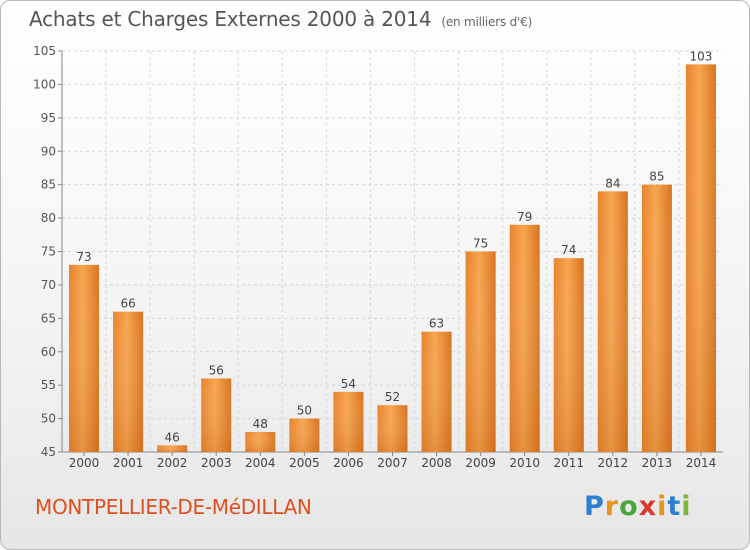 The image size is (750, 550). What do you see at coordinates (348, 384) in the screenshot?
I see `value-label-2006: 54` at bounding box center [348, 384].